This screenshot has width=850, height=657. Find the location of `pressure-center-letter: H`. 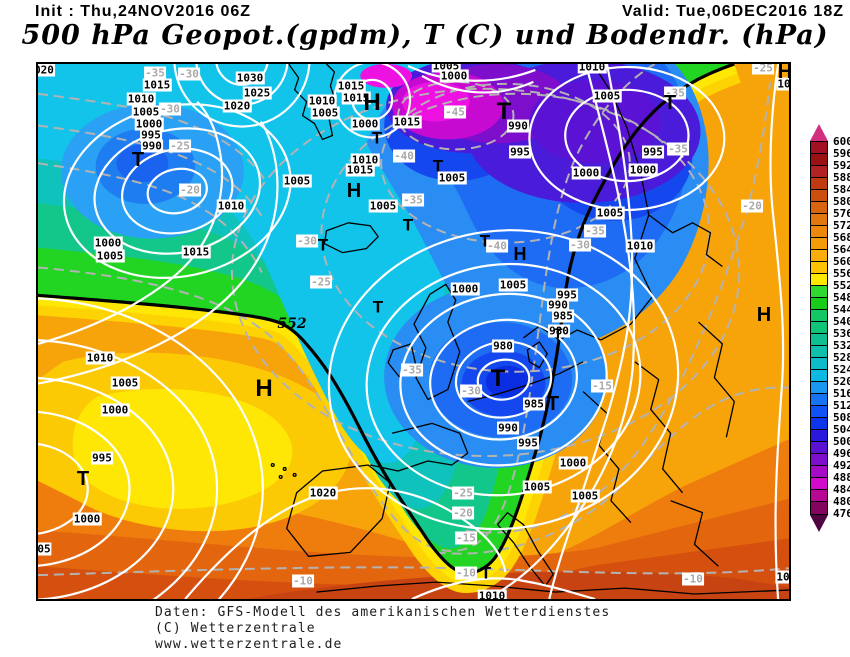

pressure-center-letter: H is located at coordinates (354, 191).